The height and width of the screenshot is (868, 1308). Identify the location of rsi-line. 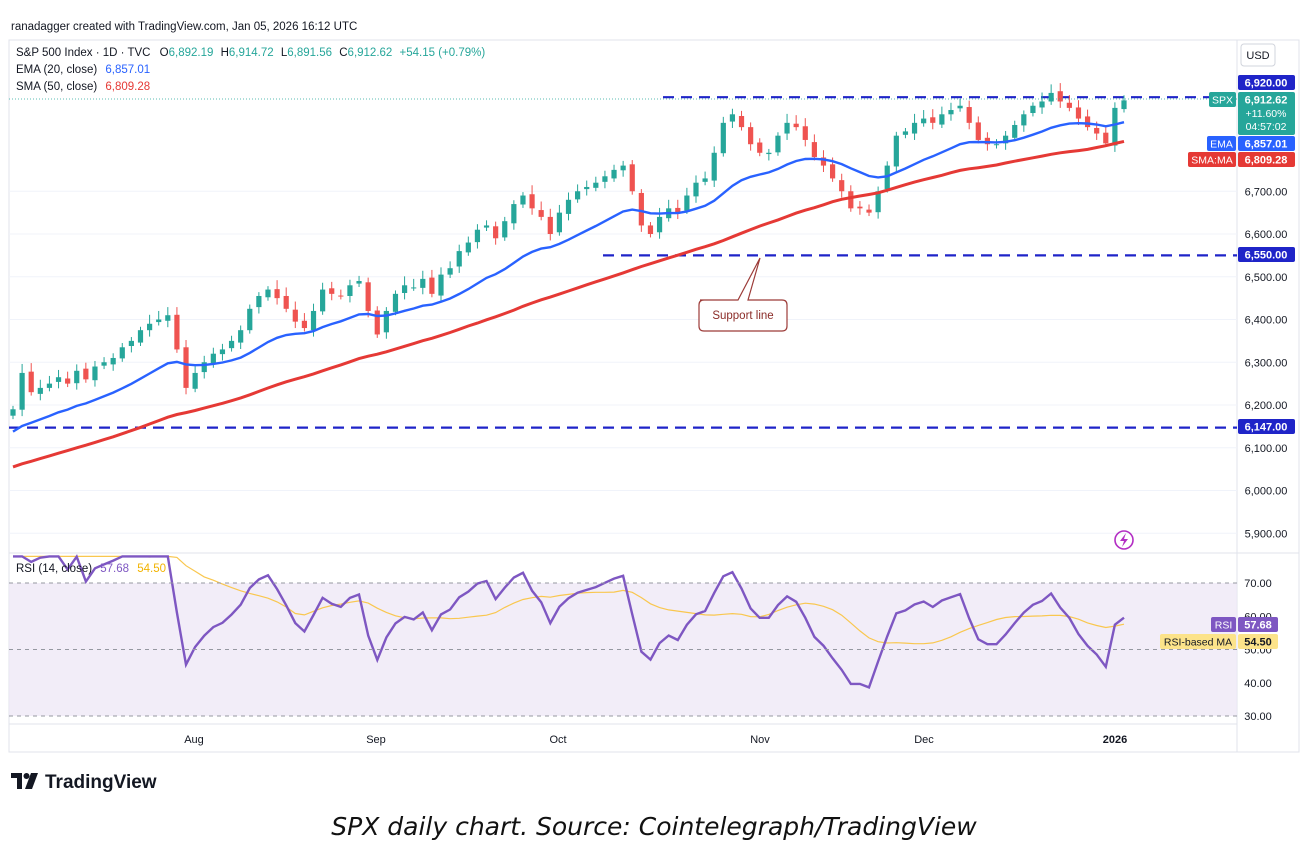
(569, 621).